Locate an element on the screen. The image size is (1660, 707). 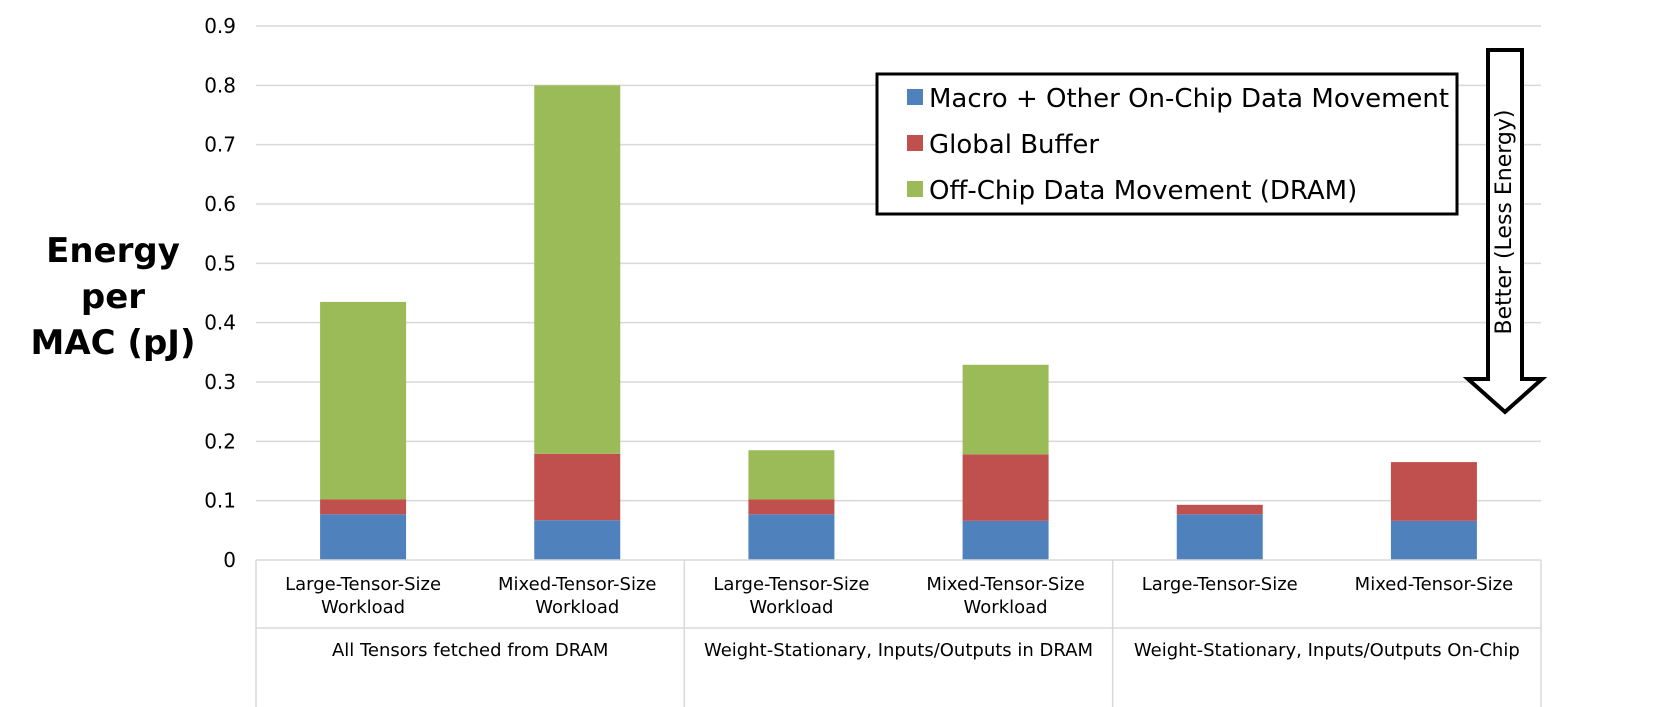
y-tick-label: 0.5 is located at coordinates (220, 263).